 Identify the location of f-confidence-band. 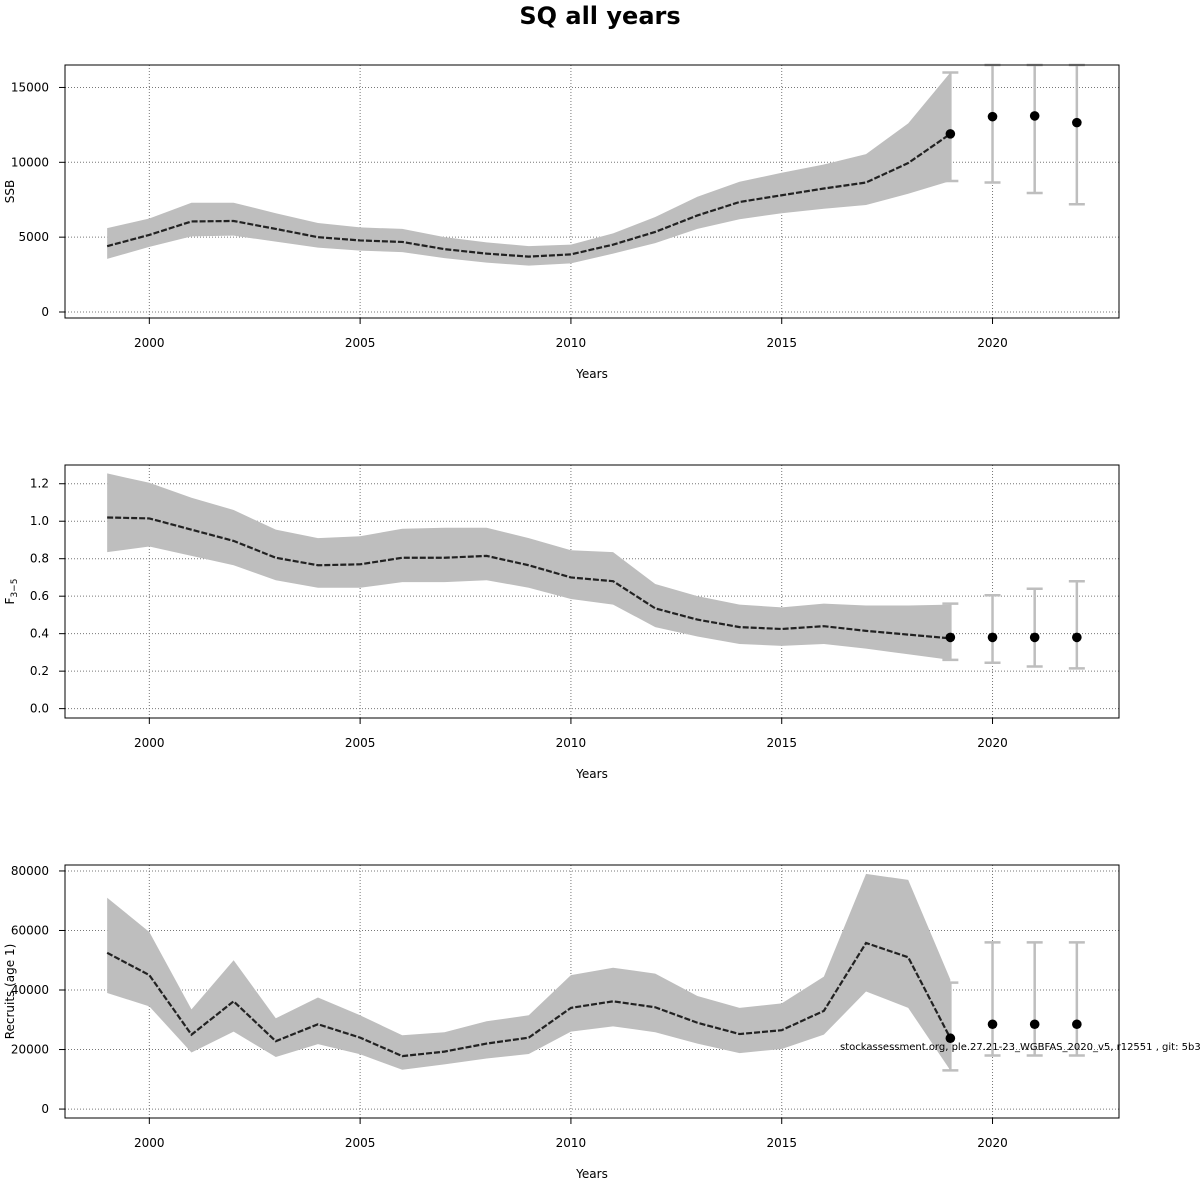
(529, 566).